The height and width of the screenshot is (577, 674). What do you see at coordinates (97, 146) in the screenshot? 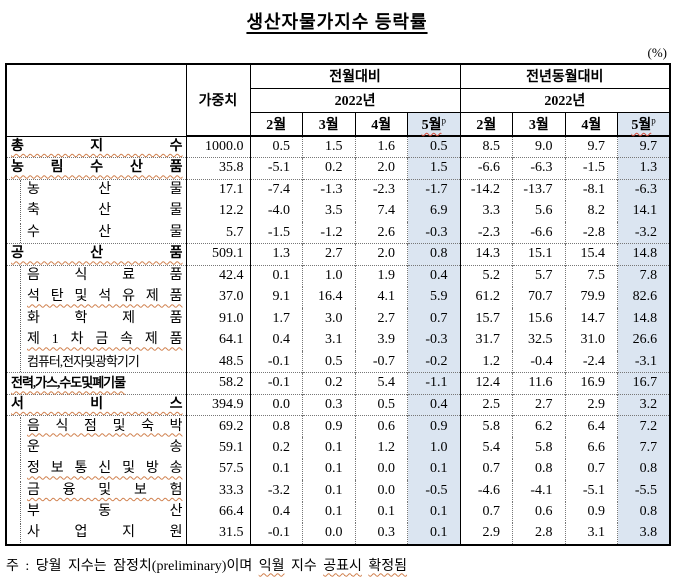
I see `category-label: 총 지 수` at bounding box center [97, 146].